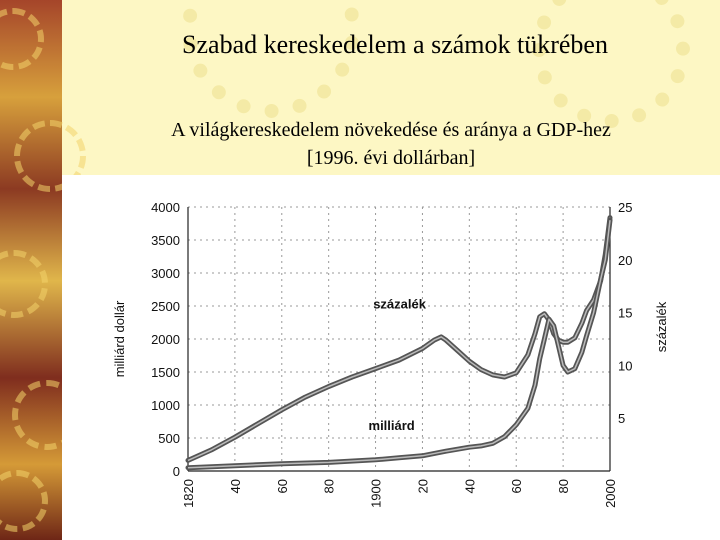 This screenshot has height=540, width=720. I want to click on series-label-percent: százalék, so click(400, 303).